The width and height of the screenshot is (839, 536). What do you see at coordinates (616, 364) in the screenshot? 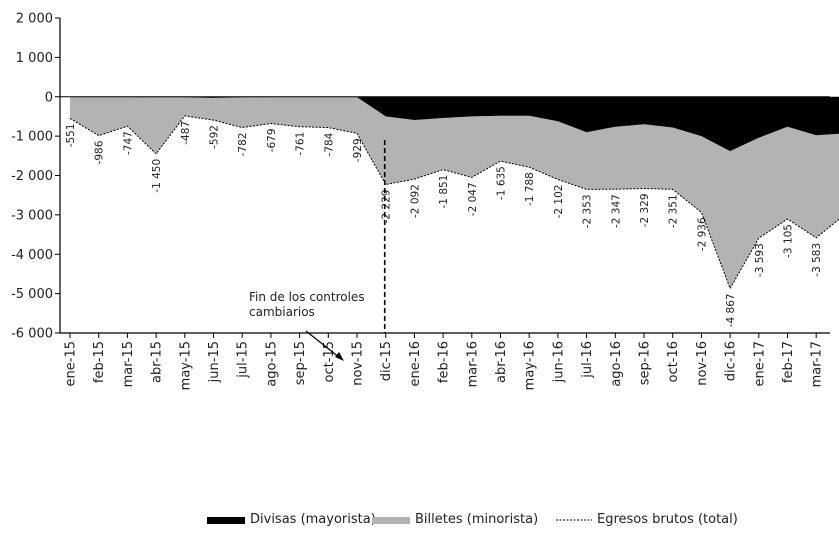
I see `x-tick-label: ago-16` at bounding box center [616, 364].